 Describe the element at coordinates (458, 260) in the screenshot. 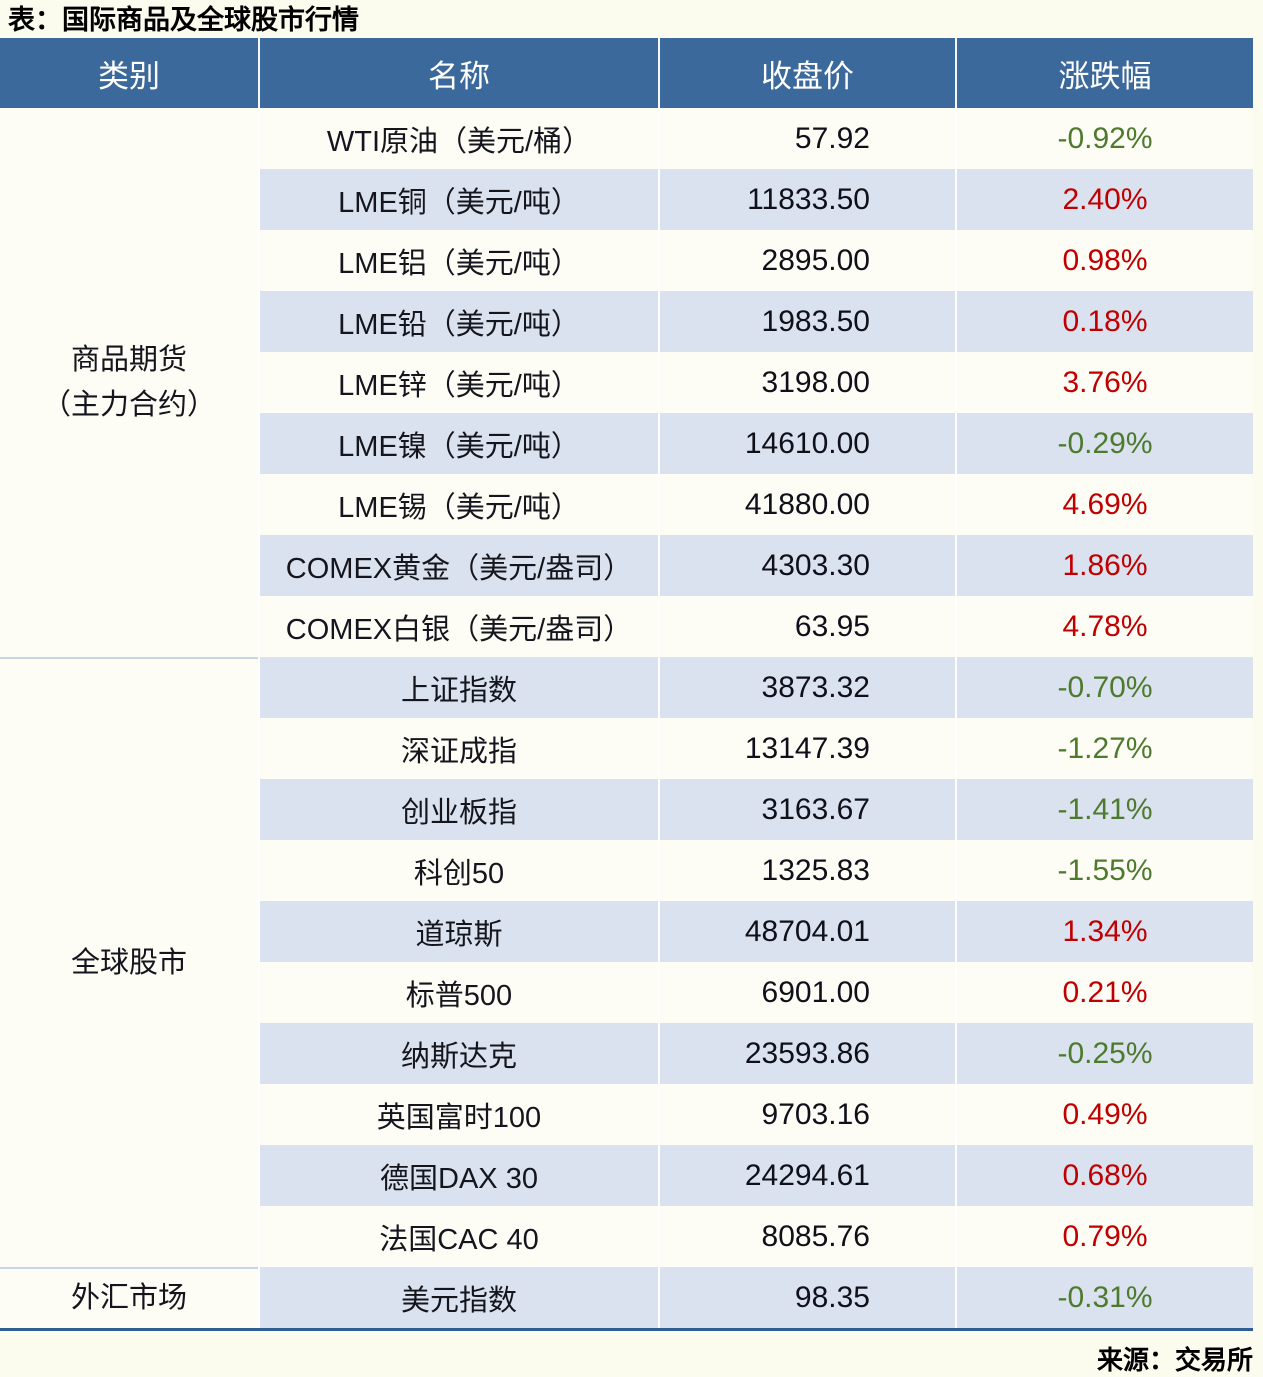

I see `name-cell: LME铝（美元/吨）` at that location.